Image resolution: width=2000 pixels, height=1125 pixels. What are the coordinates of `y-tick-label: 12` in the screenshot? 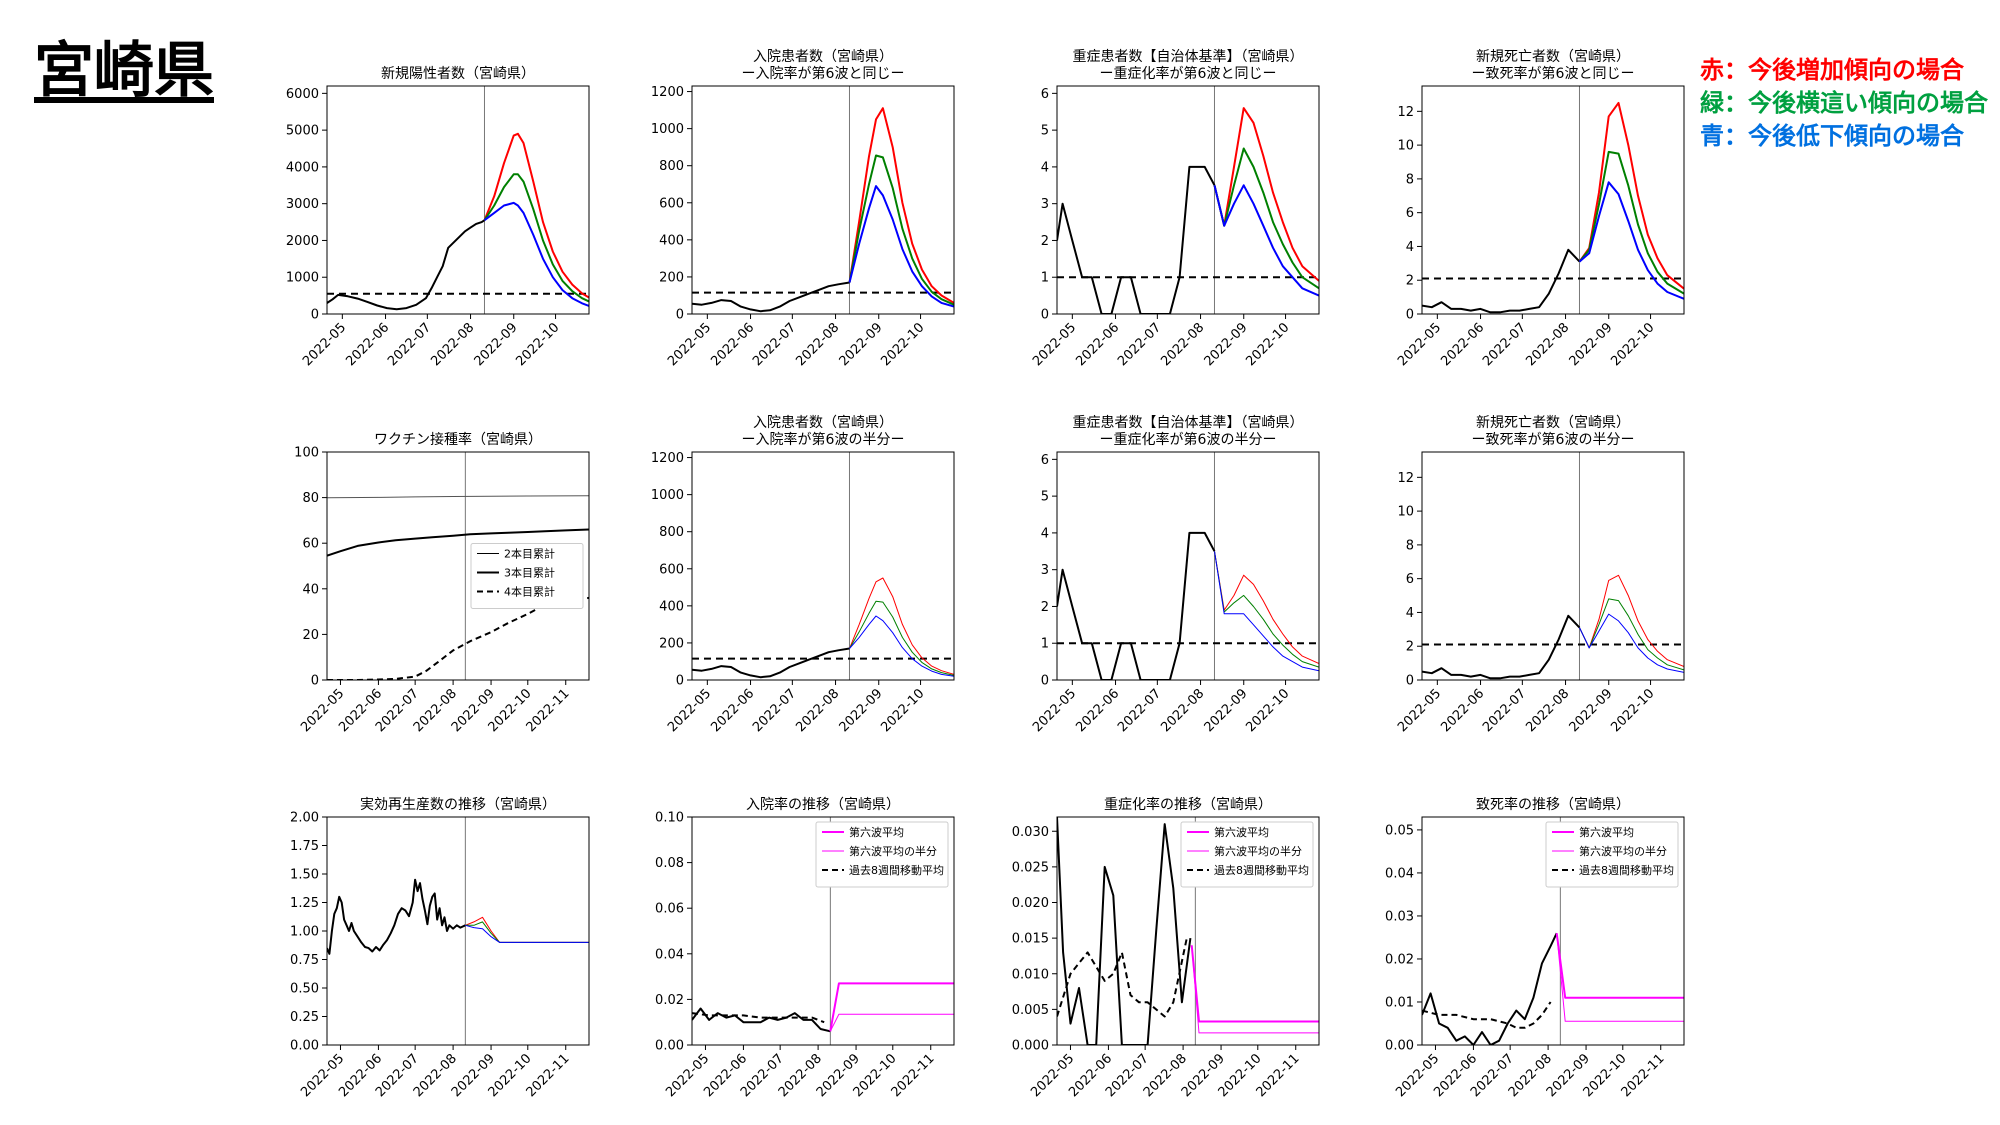 It's located at (1405, 478).